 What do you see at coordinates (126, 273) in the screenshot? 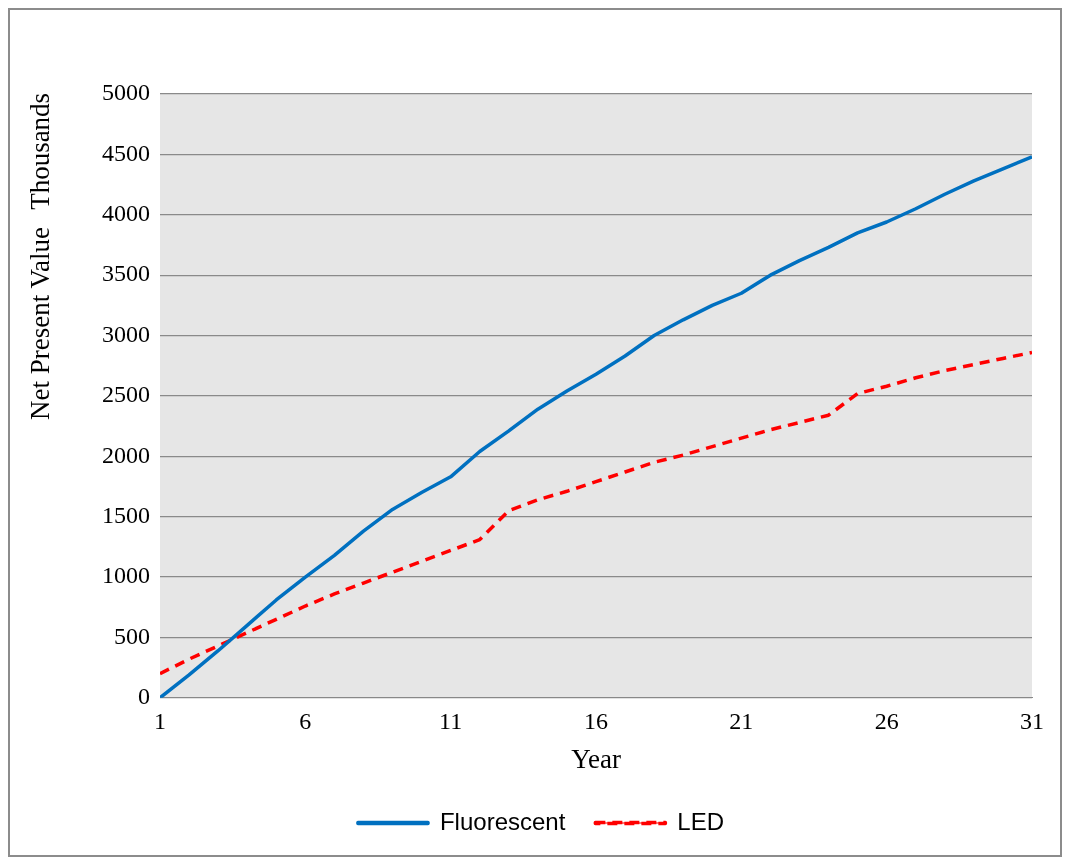
I see `y-tick-label: 3500` at bounding box center [126, 273].